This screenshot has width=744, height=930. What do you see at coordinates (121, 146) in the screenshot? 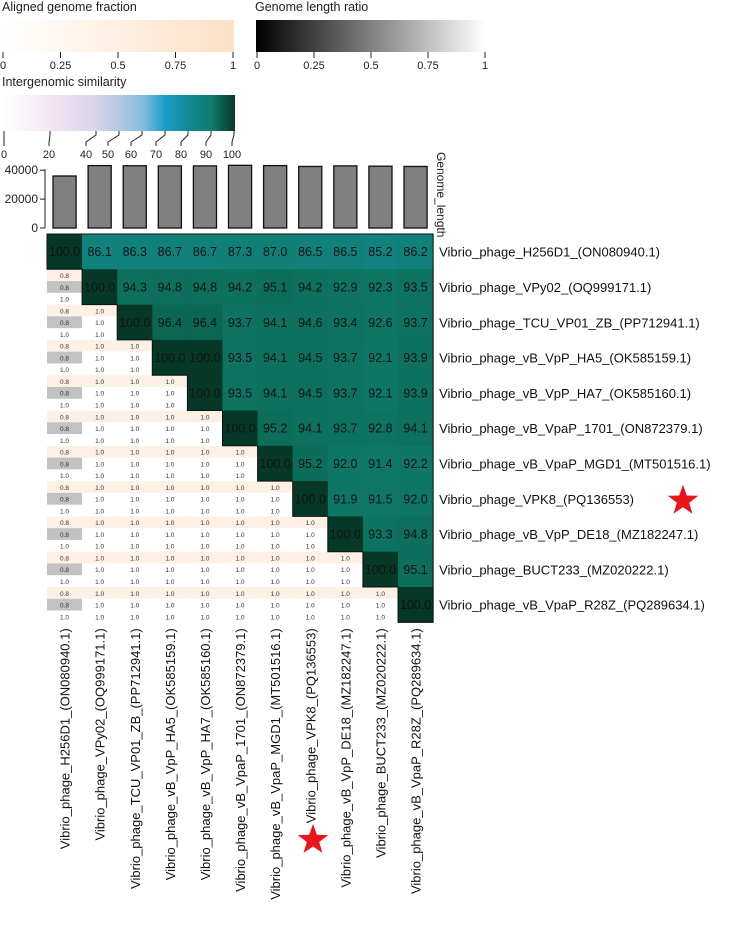
I see `legend-similarity-ticks: 0 20 40 50 60 70 80 90 100` at bounding box center [121, 146].